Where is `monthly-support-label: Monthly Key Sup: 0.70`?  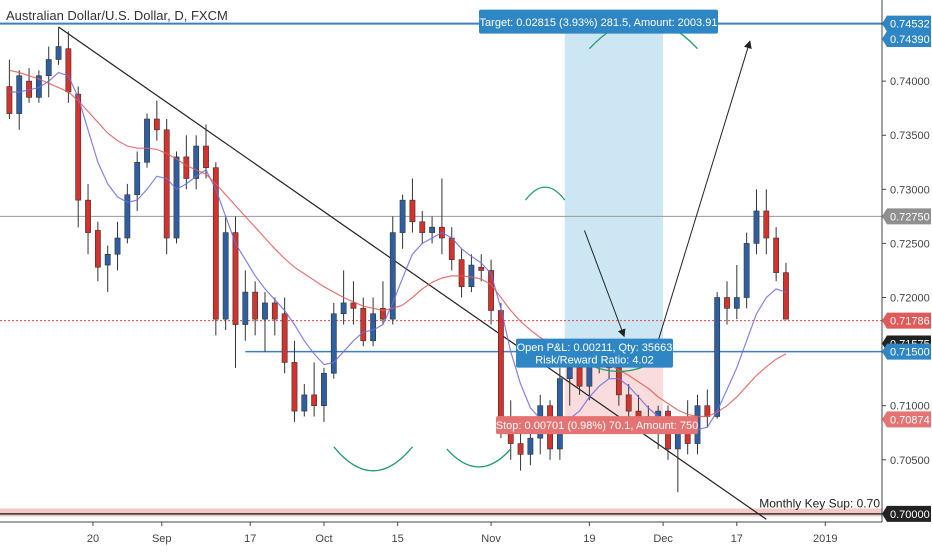
monthly-support-label: Monthly Key Sup: 0.70 is located at coordinates (819, 503).